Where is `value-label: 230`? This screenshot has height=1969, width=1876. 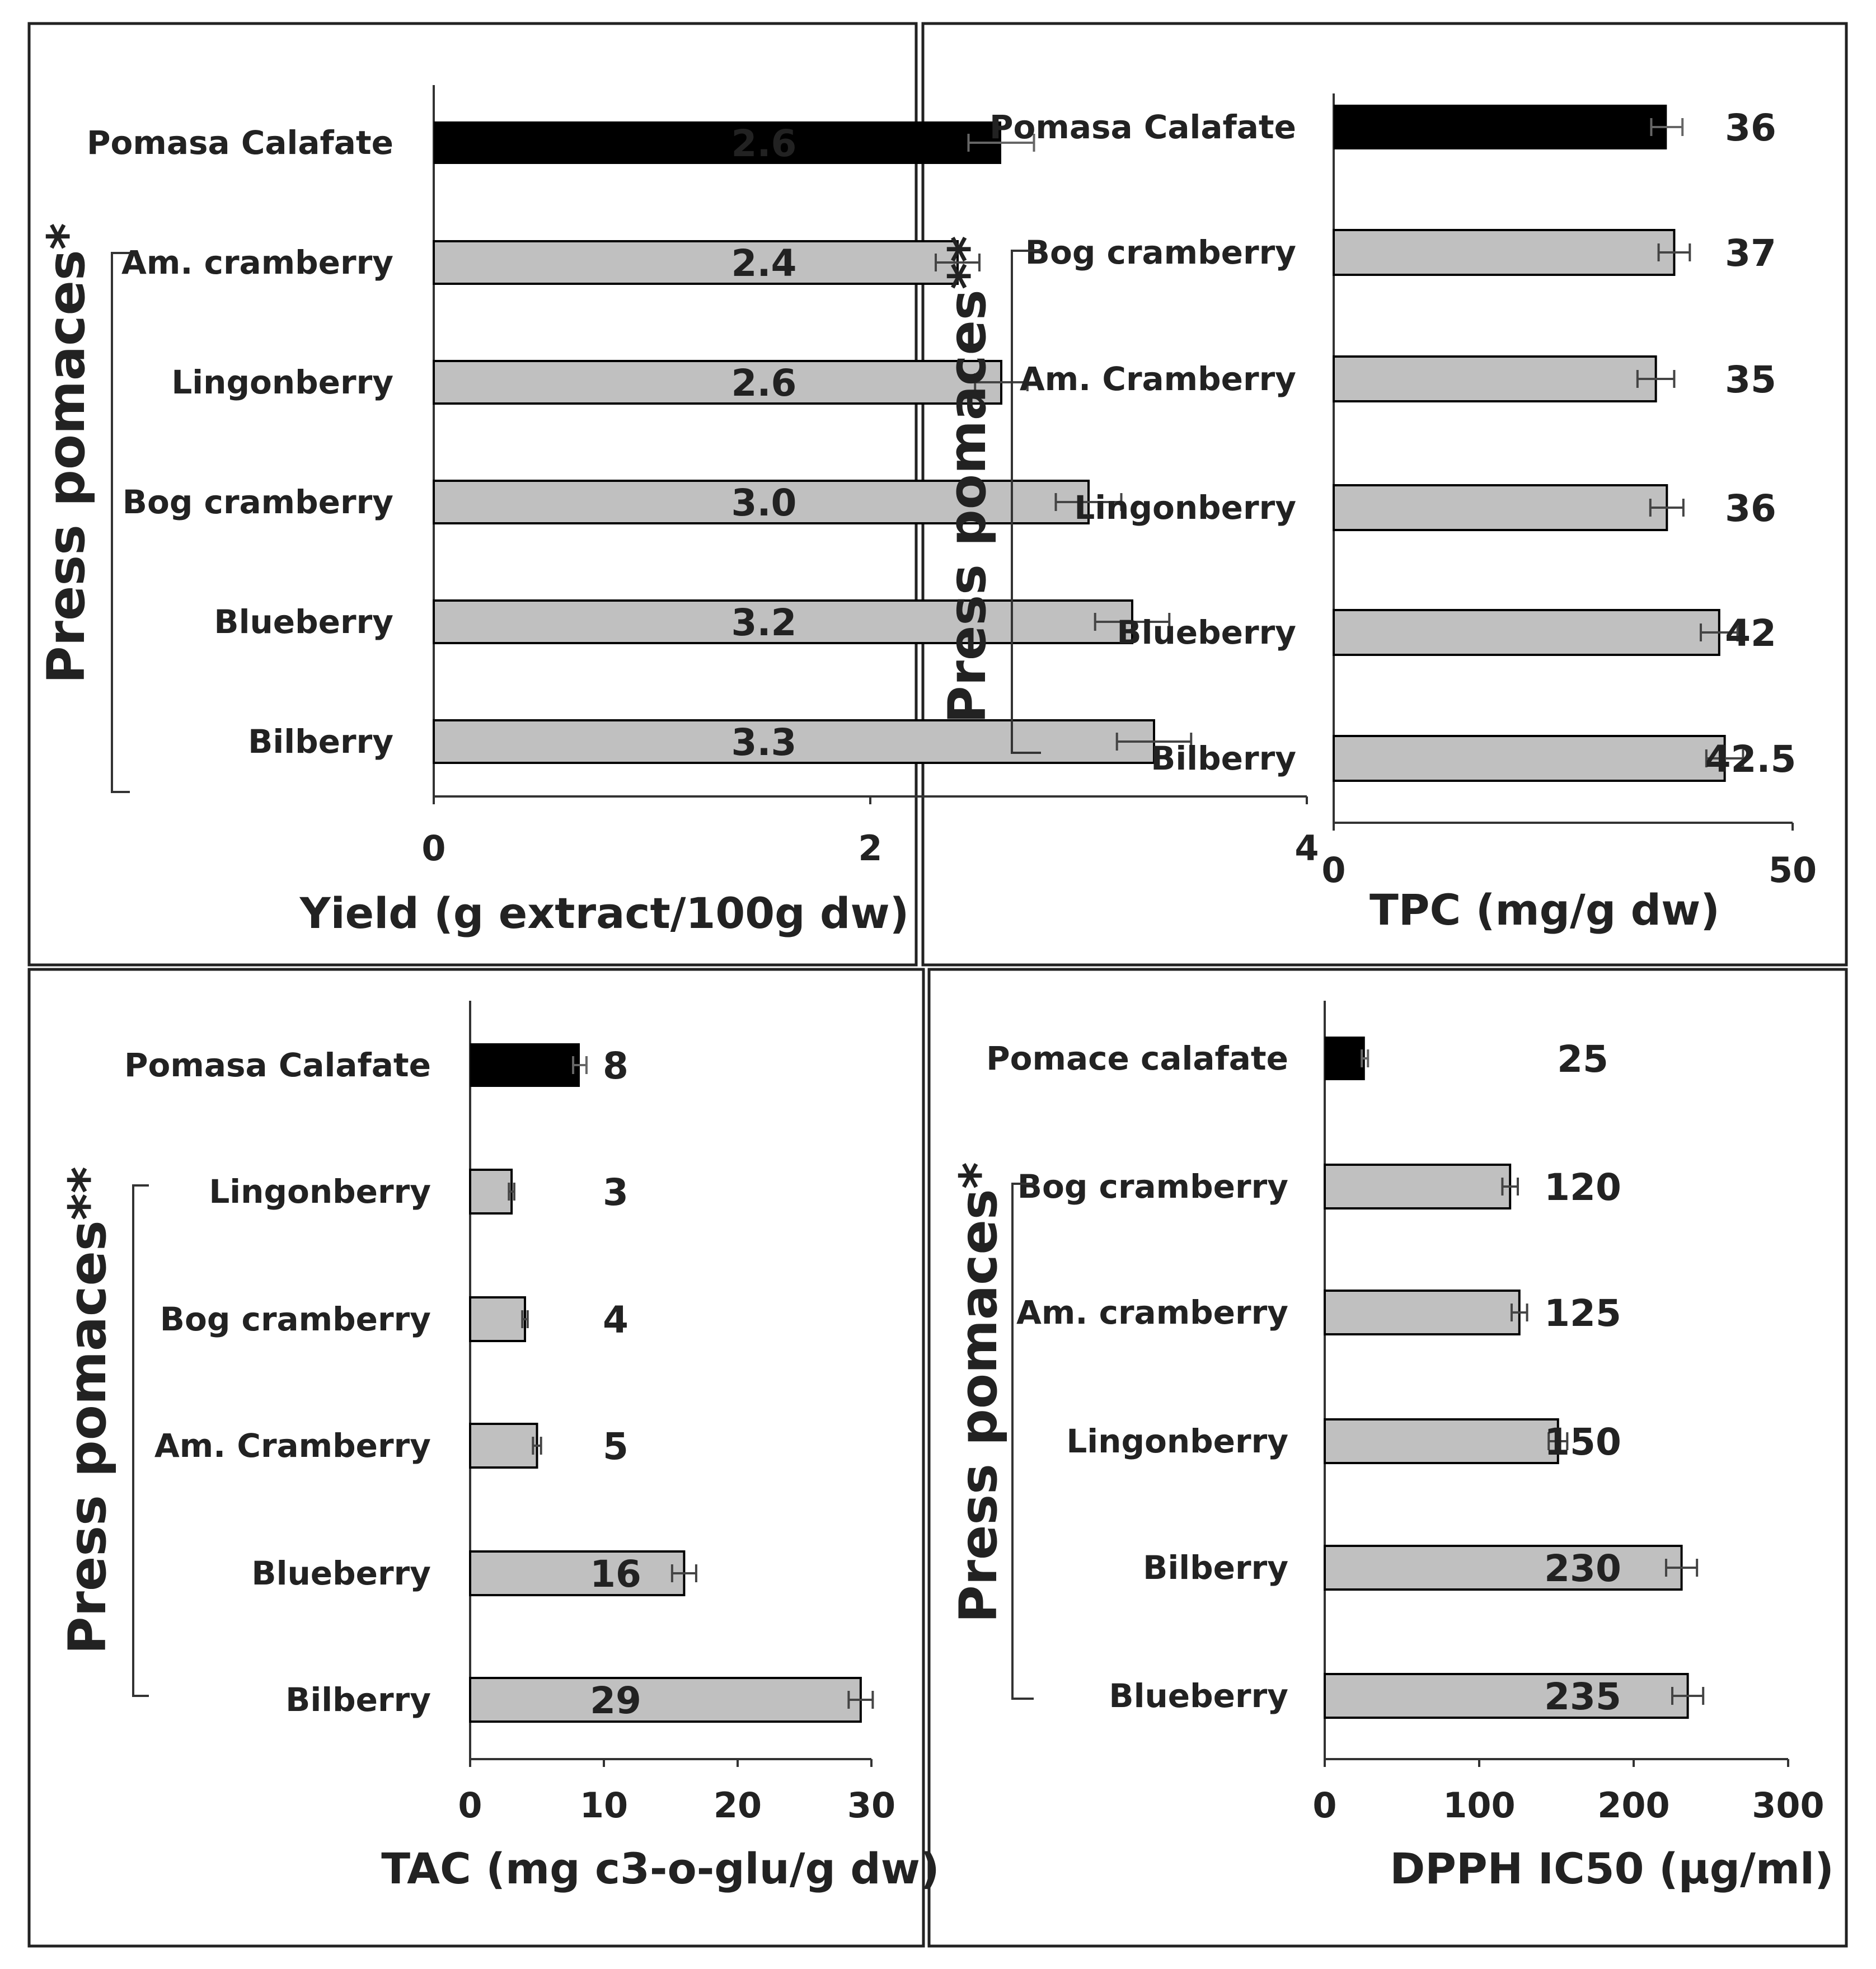
value-label: 230 is located at coordinates (1582, 1568).